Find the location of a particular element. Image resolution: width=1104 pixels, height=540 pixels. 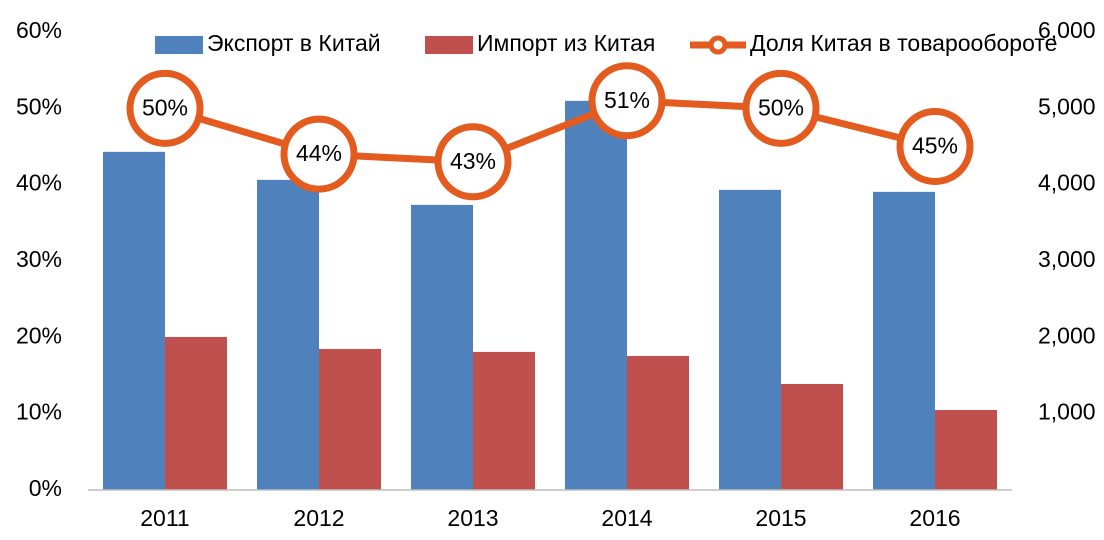

x-tick-label: 2014 is located at coordinates (626, 518).